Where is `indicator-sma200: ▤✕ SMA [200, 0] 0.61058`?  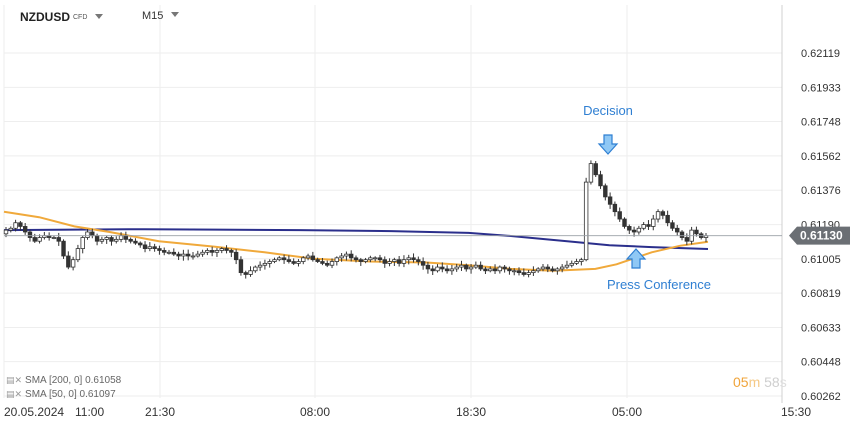
indicator-sma200: ▤✕ SMA [200, 0] 0.61058 is located at coordinates (63, 380).